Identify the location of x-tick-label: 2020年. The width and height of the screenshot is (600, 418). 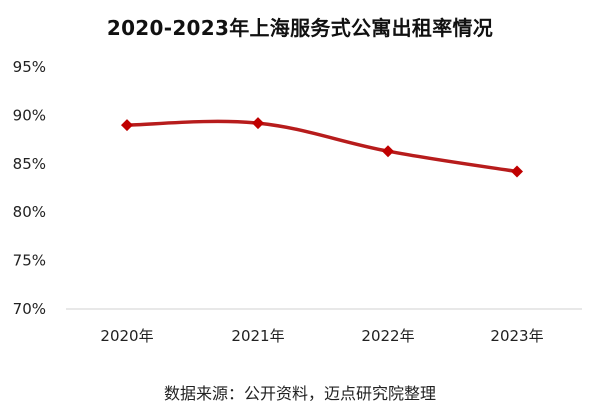
(126, 336).